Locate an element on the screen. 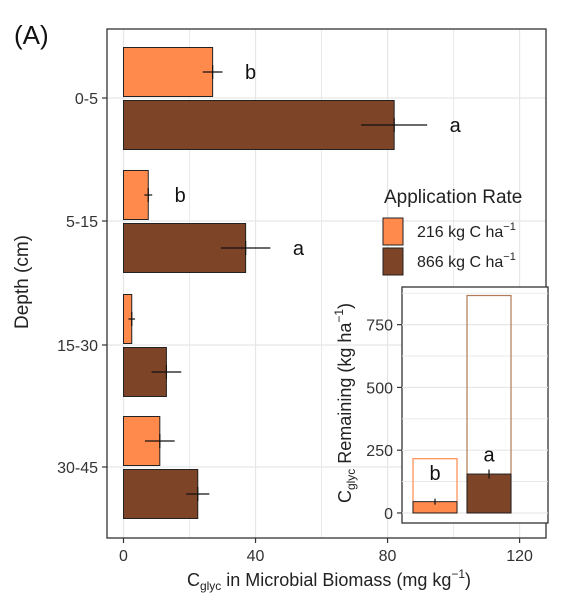 The width and height of the screenshot is (572, 613). inset-significance-letter: b is located at coordinates (434, 474).